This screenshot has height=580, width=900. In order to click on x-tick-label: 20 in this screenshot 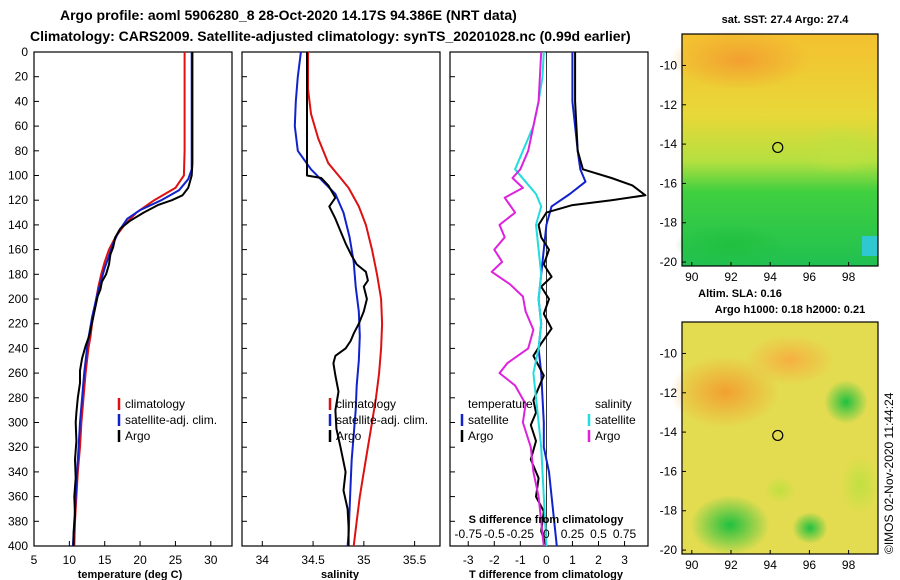, I will do `click(140, 560)`.